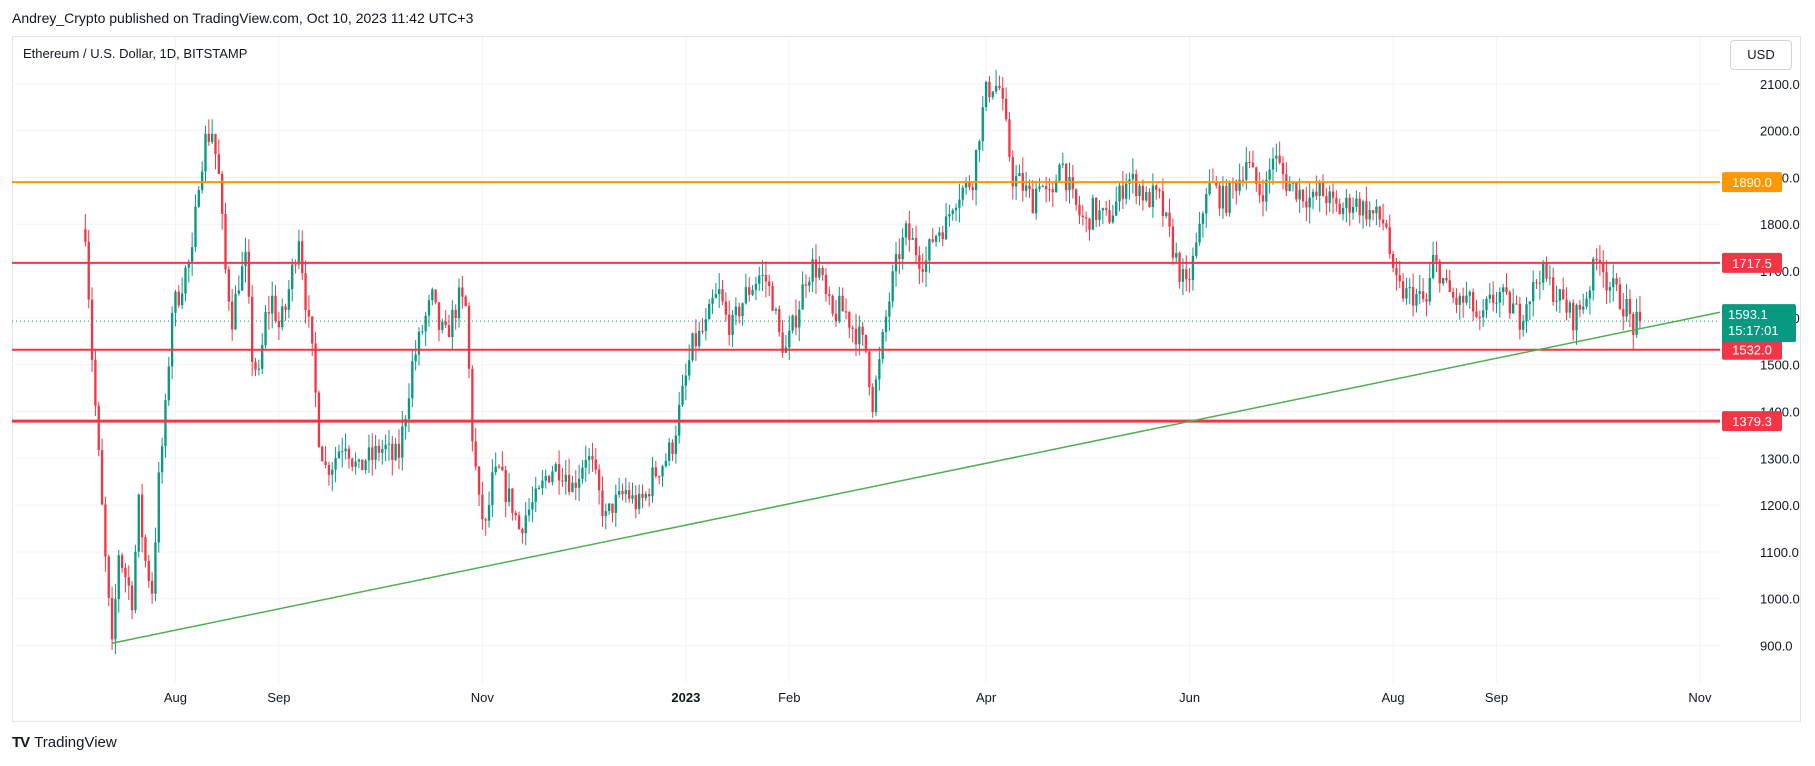 The width and height of the screenshot is (1815, 766). I want to click on brand-name: TradingView, so click(75, 742).